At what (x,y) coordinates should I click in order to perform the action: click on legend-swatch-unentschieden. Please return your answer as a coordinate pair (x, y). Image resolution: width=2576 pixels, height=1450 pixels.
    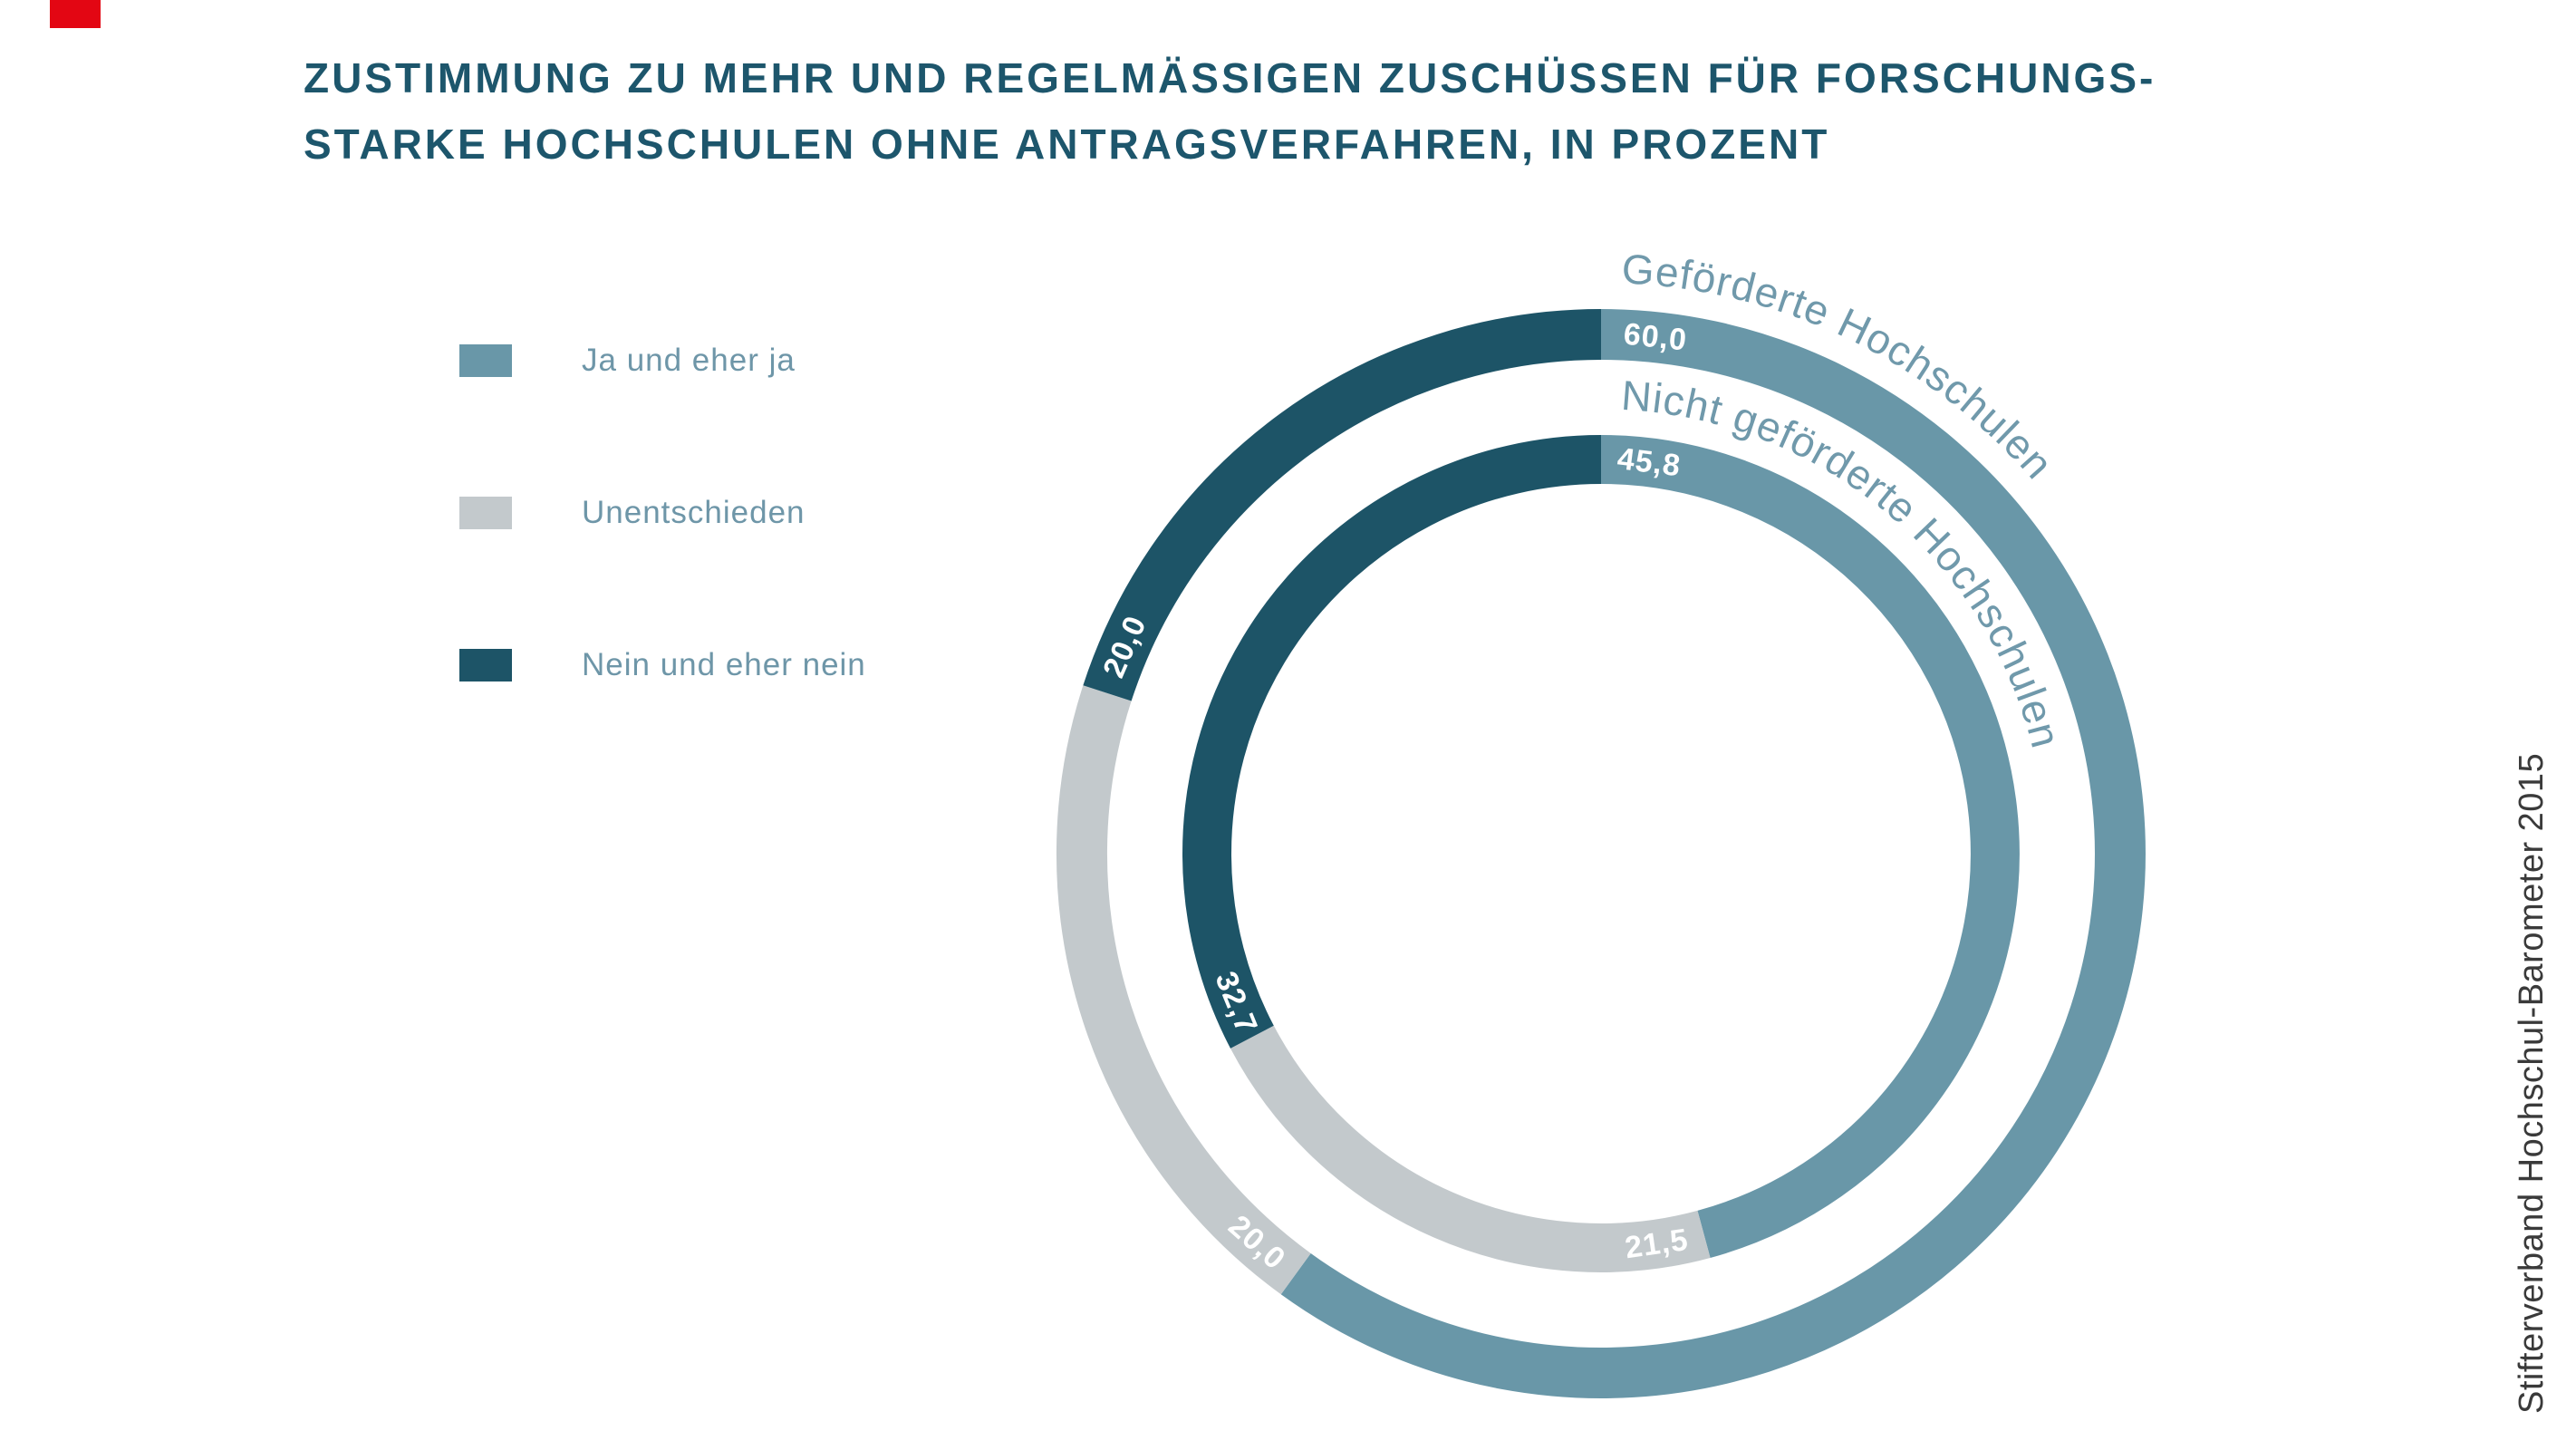
    Looking at the image, I should click on (485, 513).